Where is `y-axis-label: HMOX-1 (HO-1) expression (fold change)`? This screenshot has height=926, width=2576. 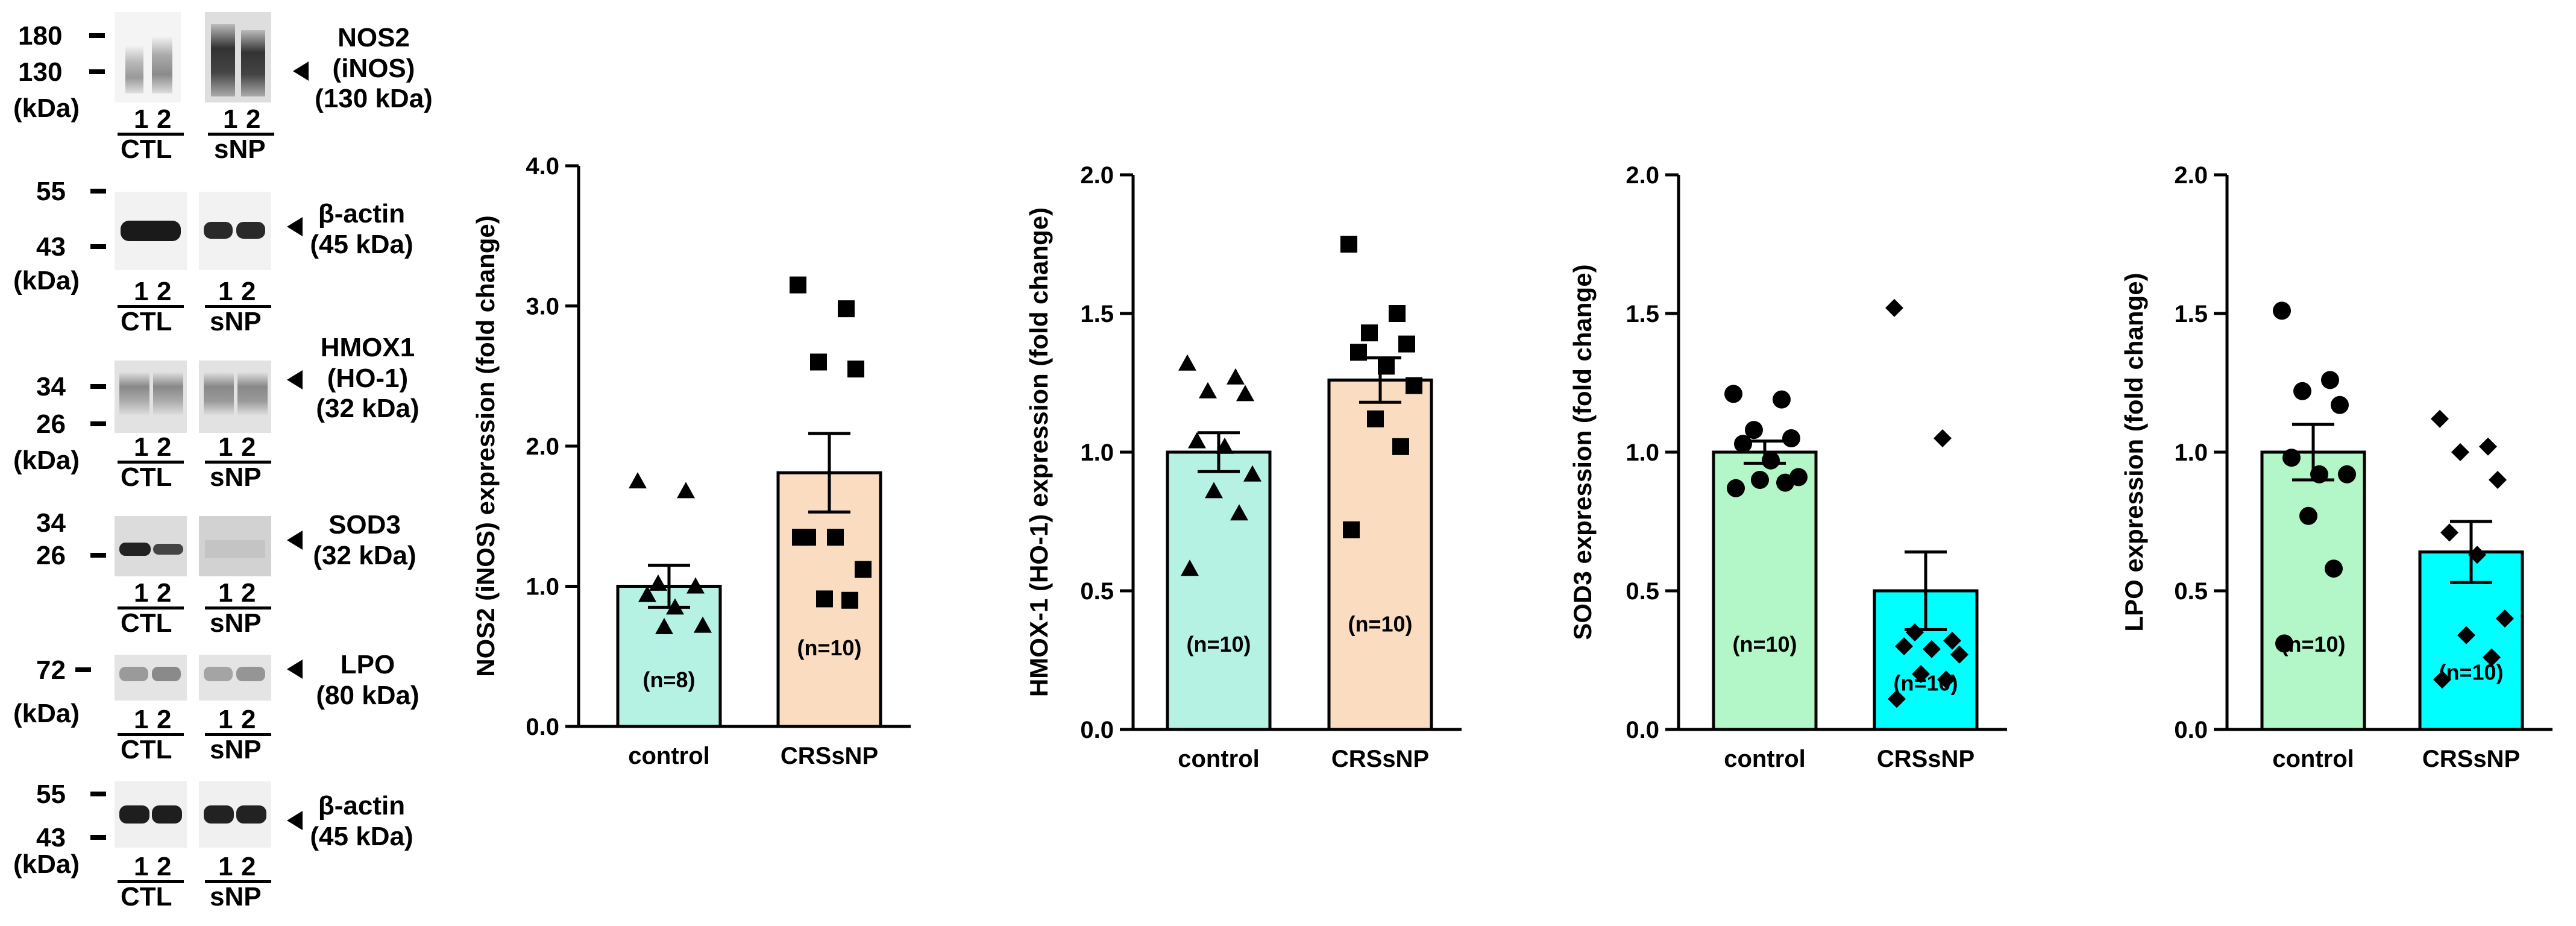 y-axis-label: HMOX-1 (HO-1) expression (fold change) is located at coordinates (1039, 452).